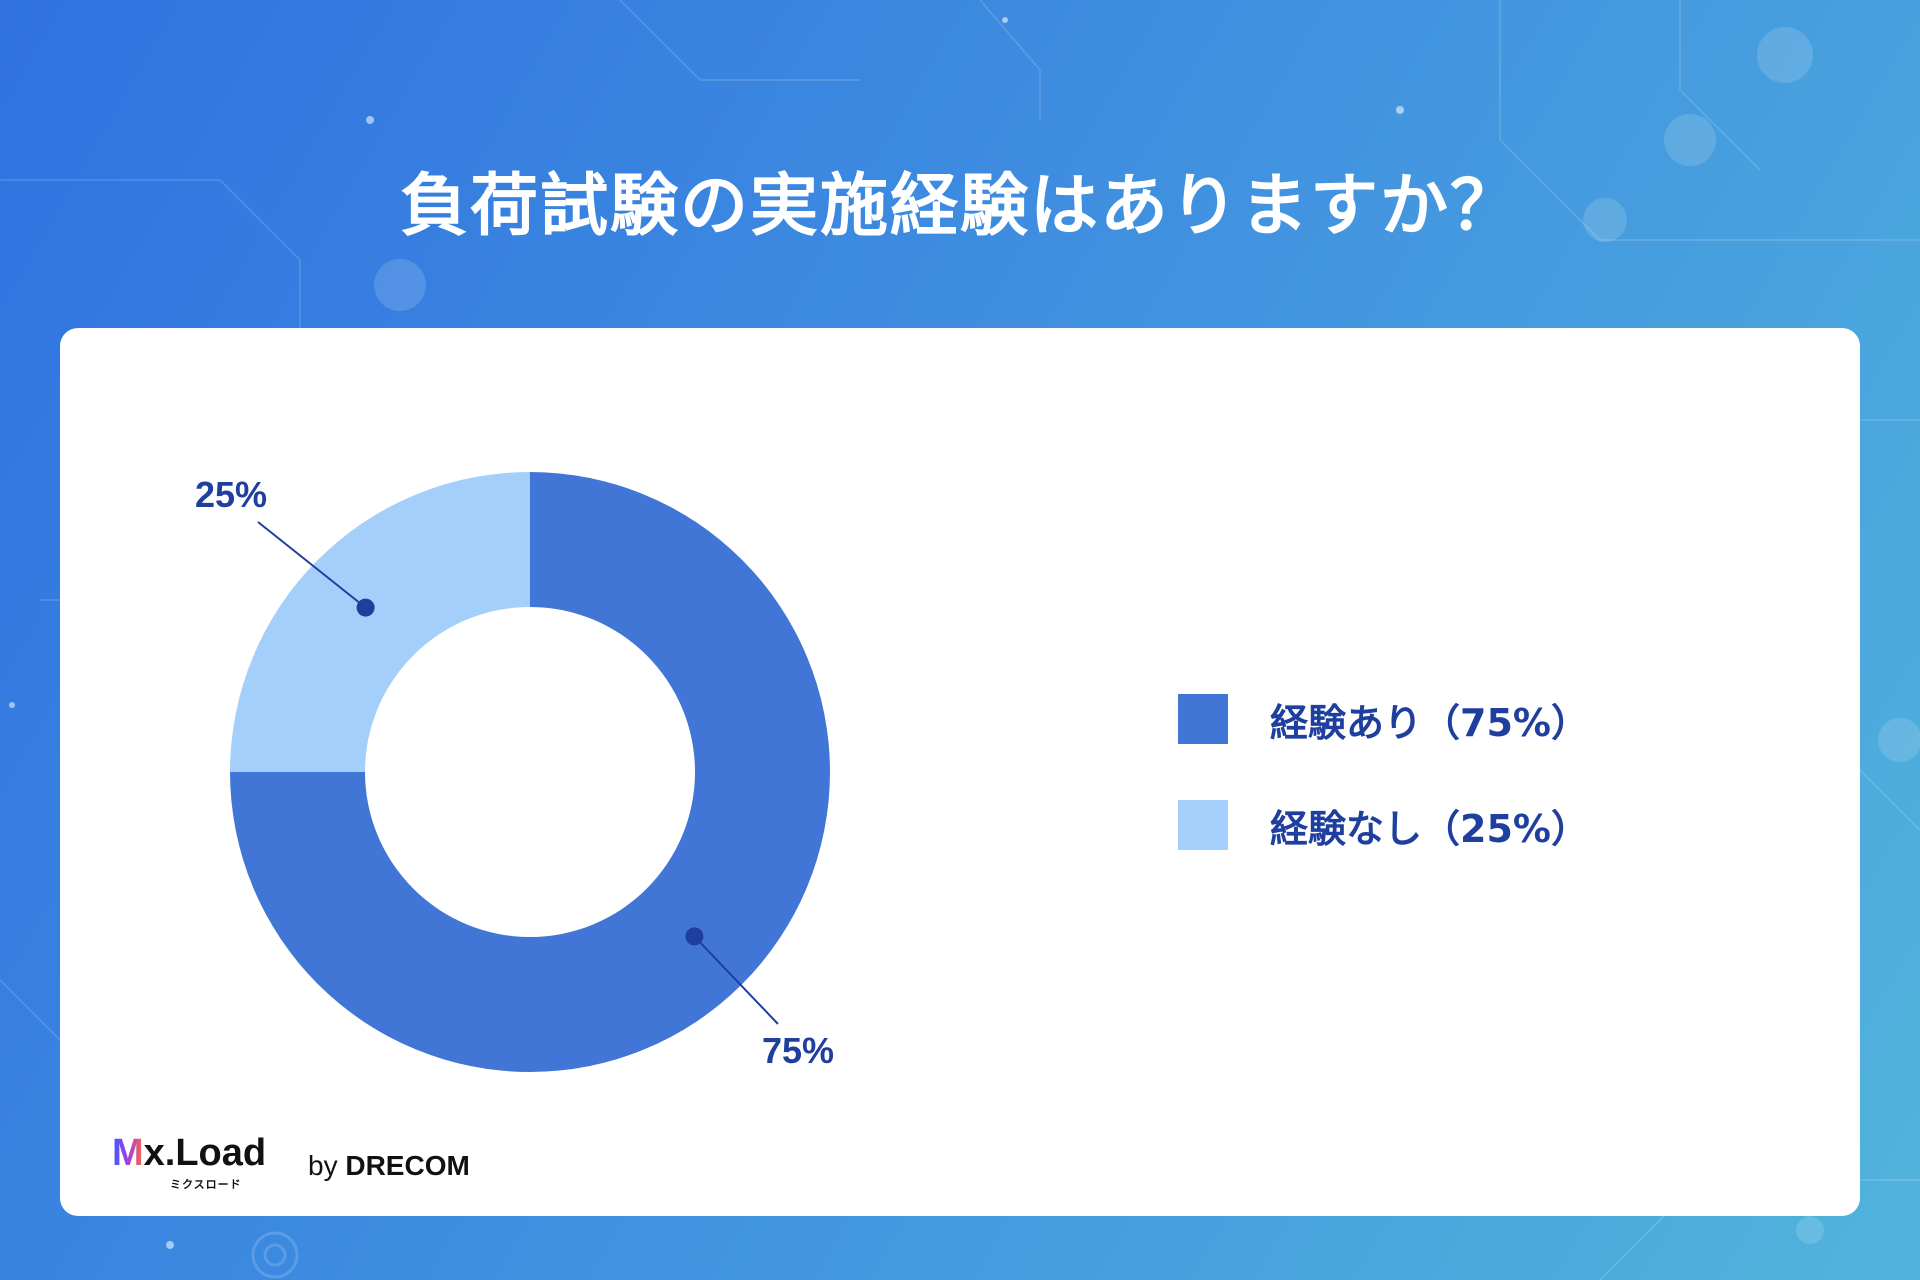  What do you see at coordinates (407, 1165) in the screenshot?
I see `byline-company: DRECOM` at bounding box center [407, 1165].